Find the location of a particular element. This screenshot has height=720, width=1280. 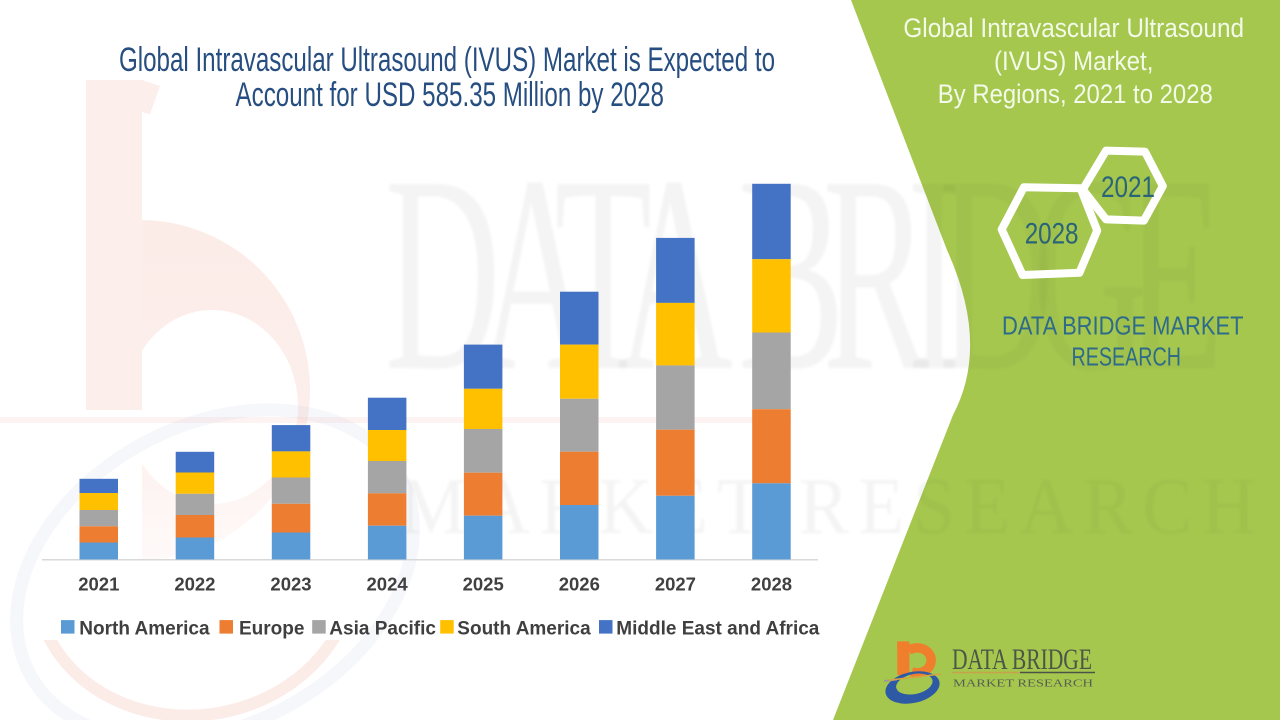

svg-text:Global Intravascular Ultrasoun: Global Intravascular Ultrasound is located at coordinates (1073, 28).